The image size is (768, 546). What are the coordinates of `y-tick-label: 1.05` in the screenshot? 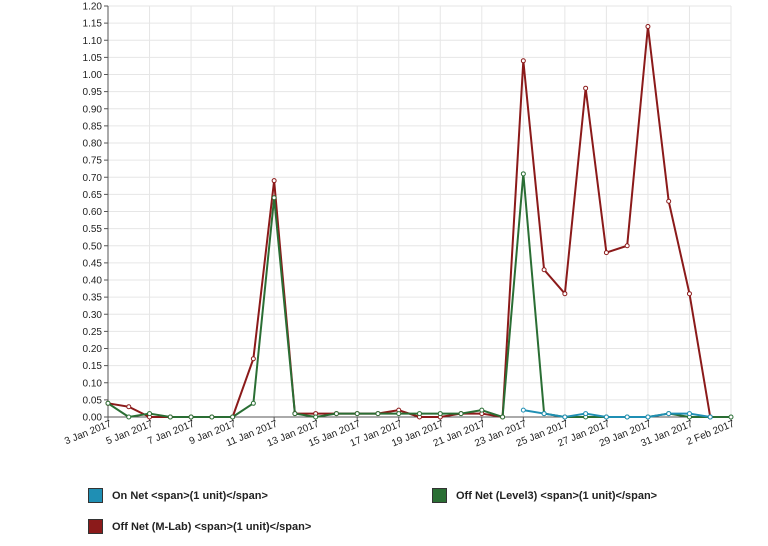 It's located at (93, 58).